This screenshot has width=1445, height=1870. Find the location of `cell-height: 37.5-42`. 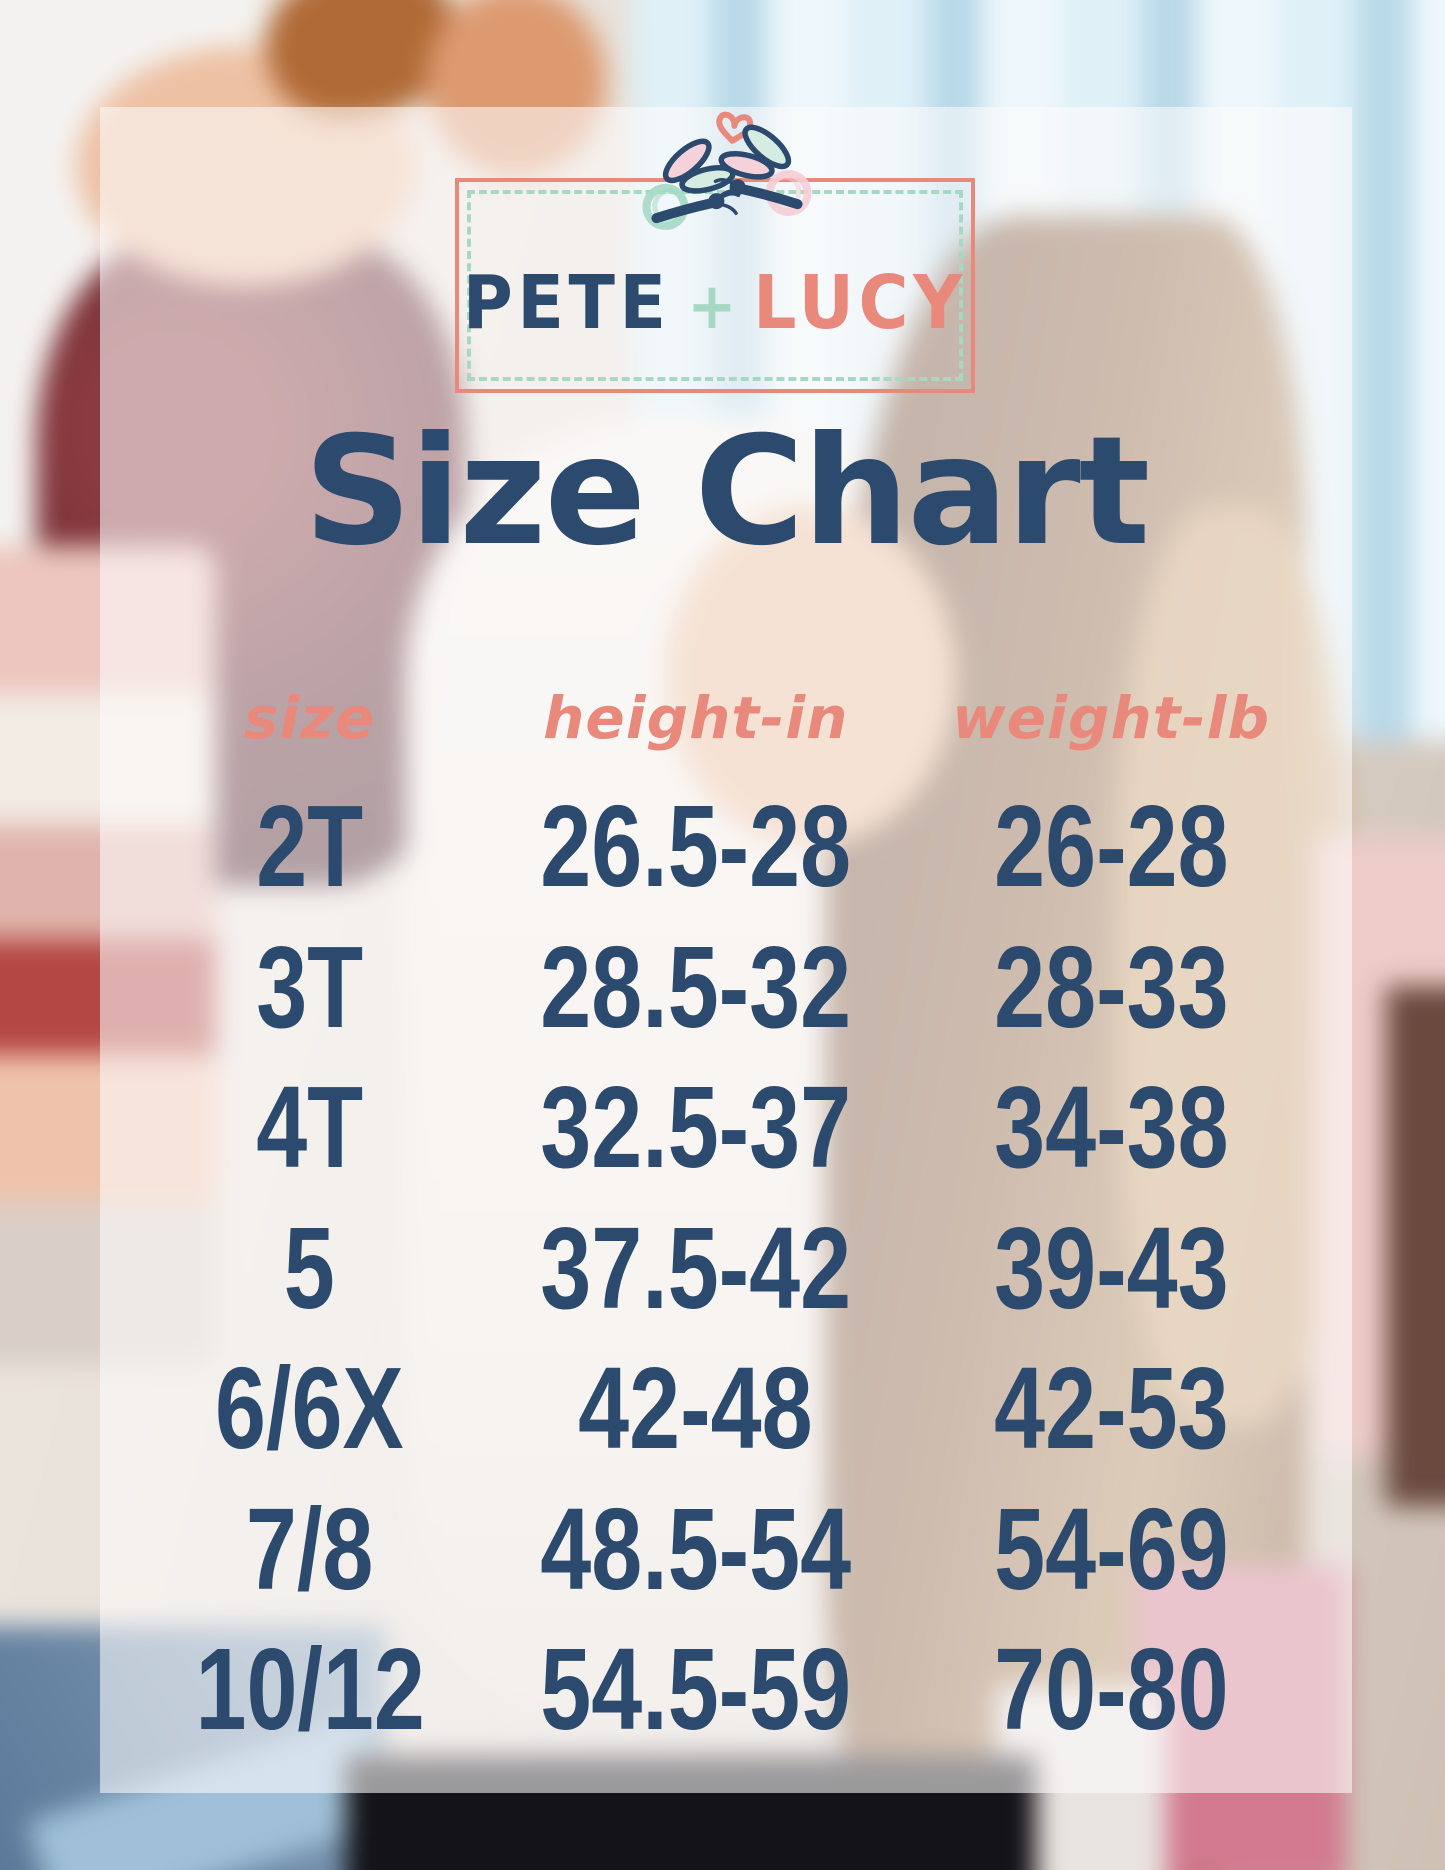

cell-height: 37.5-42 is located at coordinates (696, 1267).